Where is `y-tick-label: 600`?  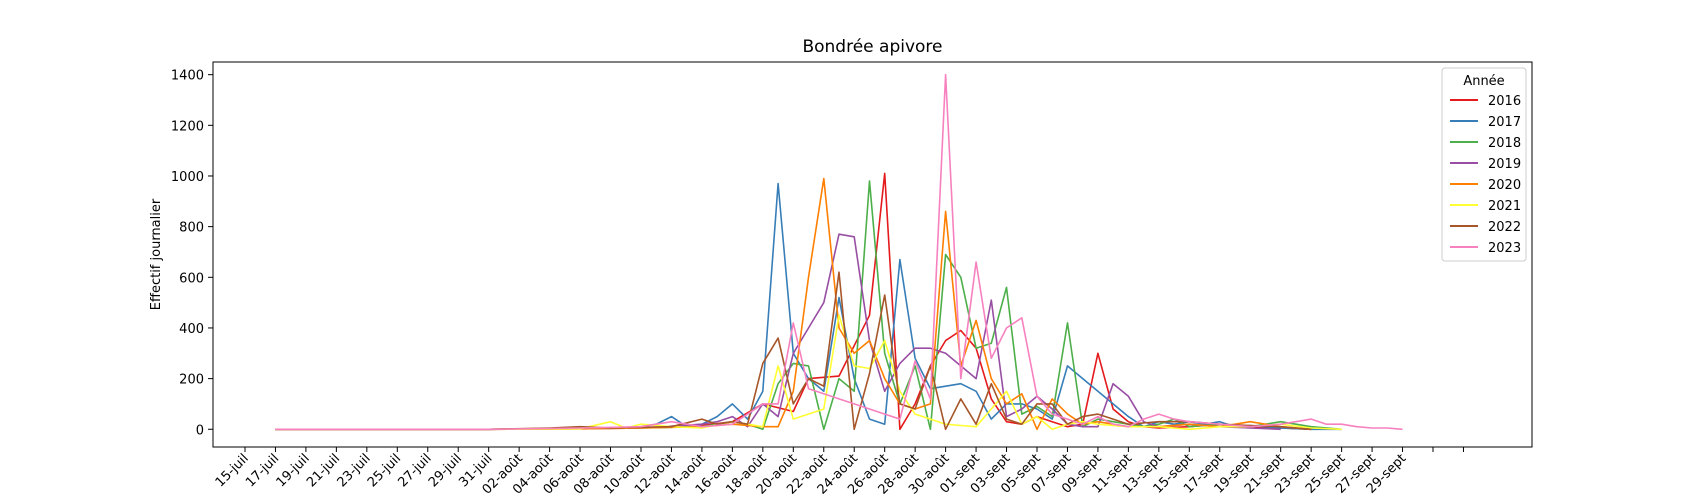
y-tick-label: 600 is located at coordinates (191, 278).